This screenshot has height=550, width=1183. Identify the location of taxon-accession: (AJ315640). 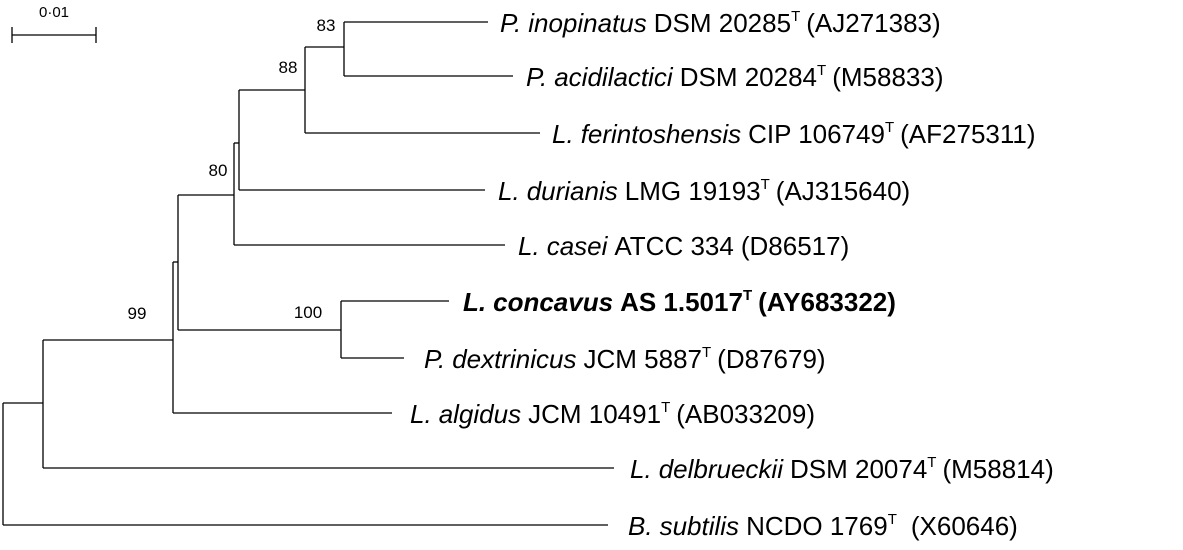
(843, 191).